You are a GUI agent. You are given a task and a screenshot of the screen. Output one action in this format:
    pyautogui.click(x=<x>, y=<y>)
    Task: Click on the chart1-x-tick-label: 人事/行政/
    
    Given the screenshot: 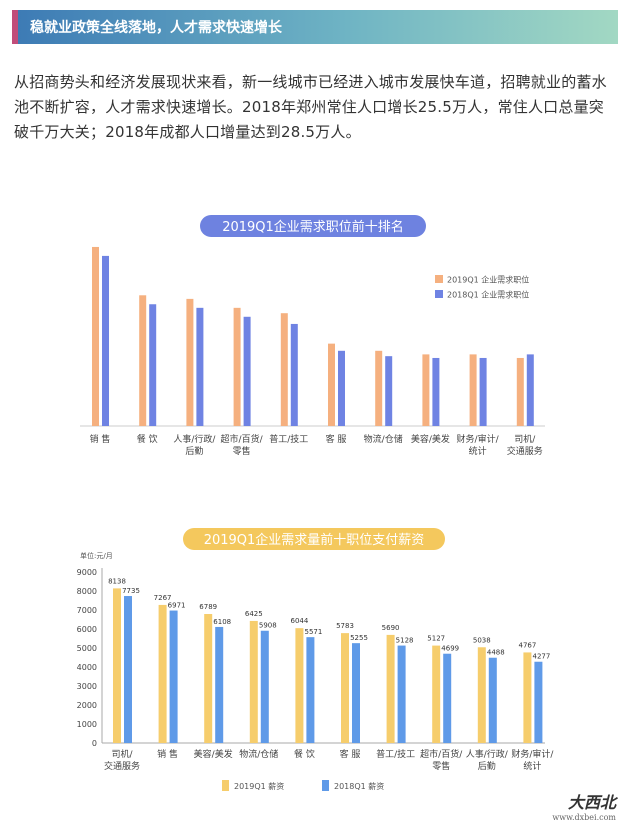 What is the action you would take?
    pyautogui.click(x=194, y=439)
    